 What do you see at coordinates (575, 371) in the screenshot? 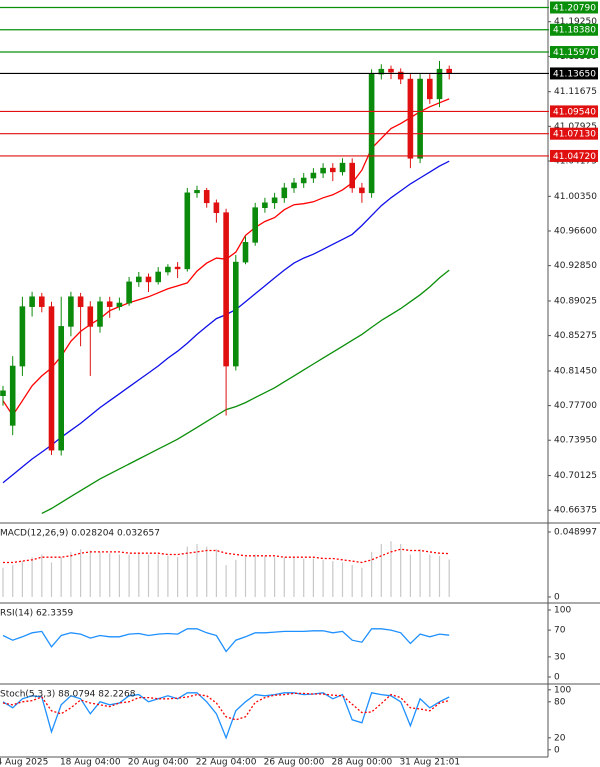
I see `y-tick-label: 40.81450` at bounding box center [575, 371].